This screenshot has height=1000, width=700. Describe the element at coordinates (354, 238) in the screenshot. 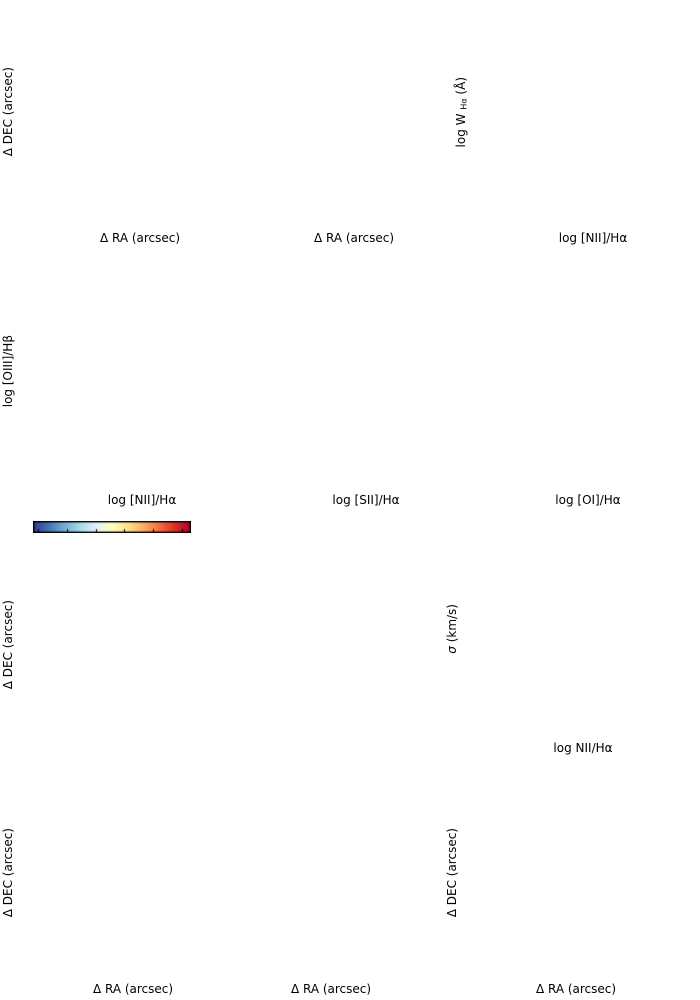

I see `x-axis-label-panel-b: Δ RA (arcsec)` at that location.